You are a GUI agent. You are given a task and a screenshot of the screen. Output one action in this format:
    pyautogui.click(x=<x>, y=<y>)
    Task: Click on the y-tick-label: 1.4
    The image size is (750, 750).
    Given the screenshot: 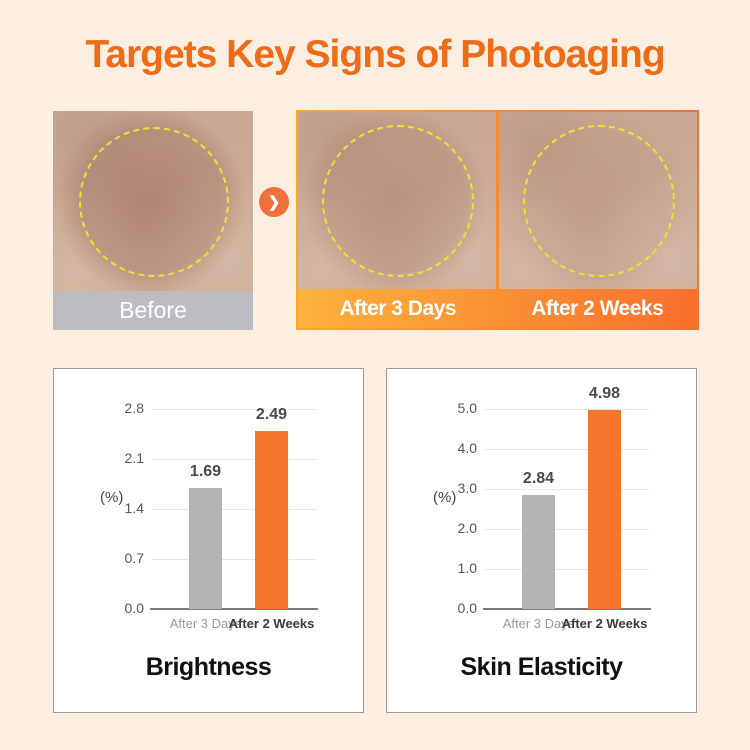 What is the action you would take?
    pyautogui.click(x=134, y=508)
    